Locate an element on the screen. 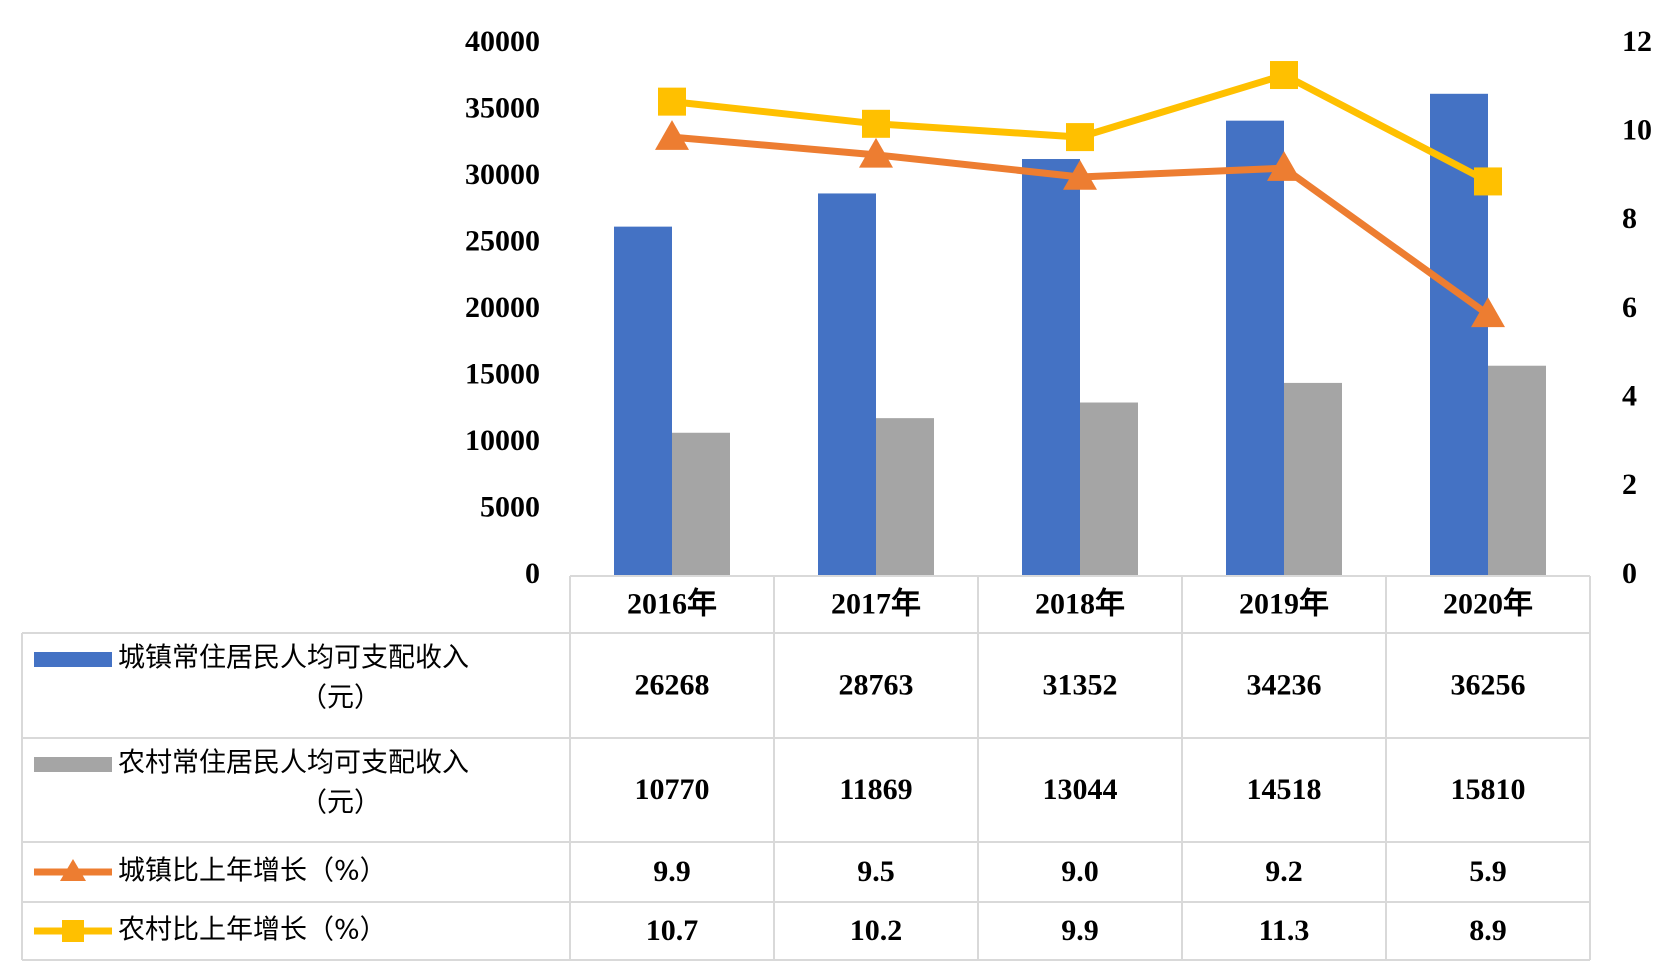  legend-label: 农村比上年增长（%） is located at coordinates (252, 930).